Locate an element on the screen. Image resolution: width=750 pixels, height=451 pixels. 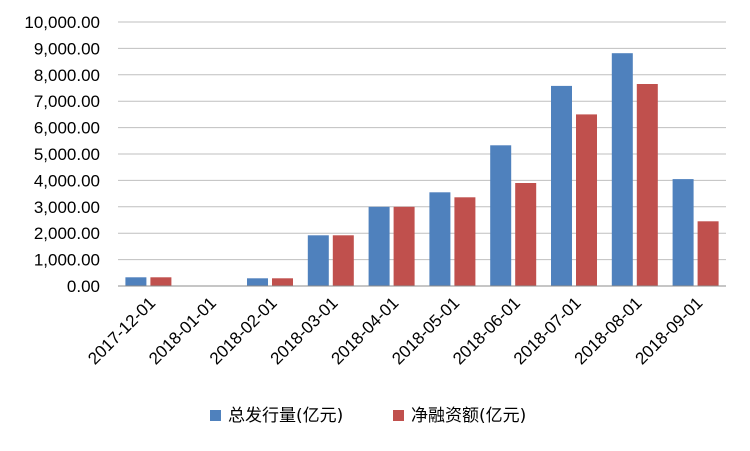
y-tick-label: 5,000.00 is located at coordinates (67, 154).